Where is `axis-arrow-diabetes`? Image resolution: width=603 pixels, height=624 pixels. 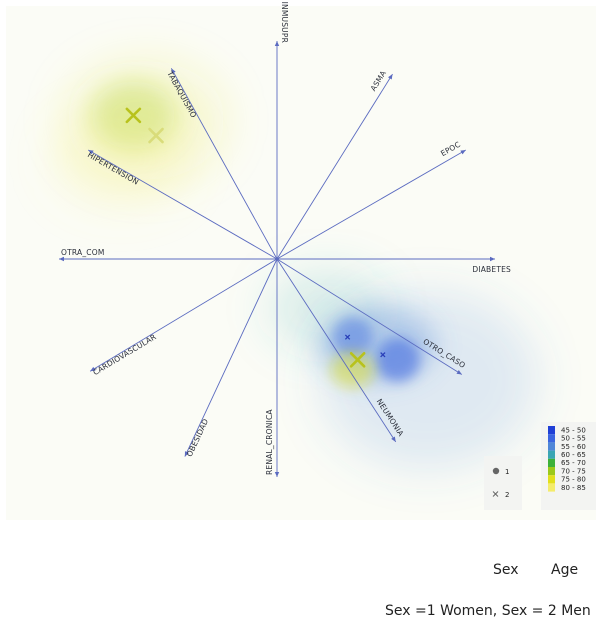
axis-arrow-diabetes is located at coordinates (492, 259).